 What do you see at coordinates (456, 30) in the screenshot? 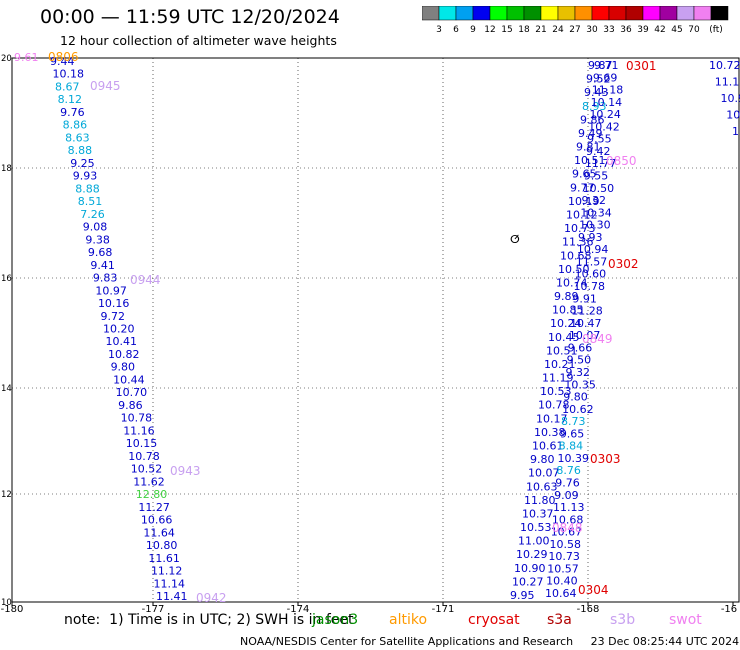
I see `scale-label: 6` at bounding box center [456, 30].